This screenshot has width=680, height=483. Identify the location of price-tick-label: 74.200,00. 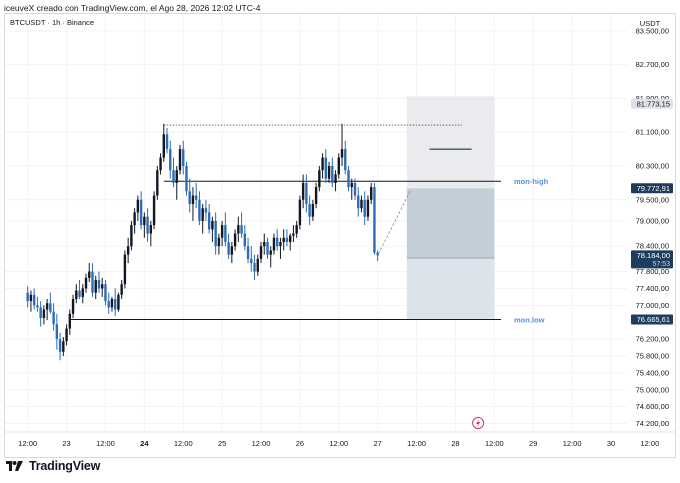
(652, 423).